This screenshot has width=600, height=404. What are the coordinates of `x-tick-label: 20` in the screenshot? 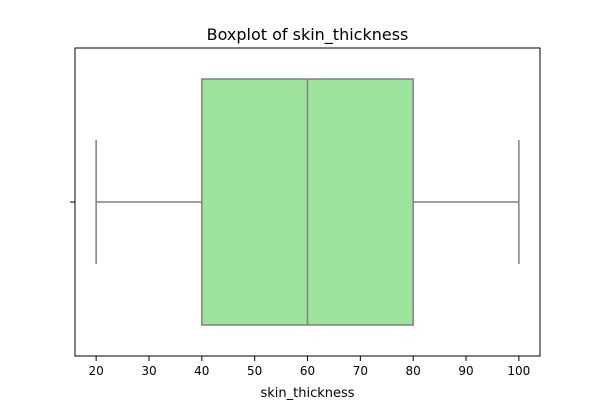 It's located at (95, 371).